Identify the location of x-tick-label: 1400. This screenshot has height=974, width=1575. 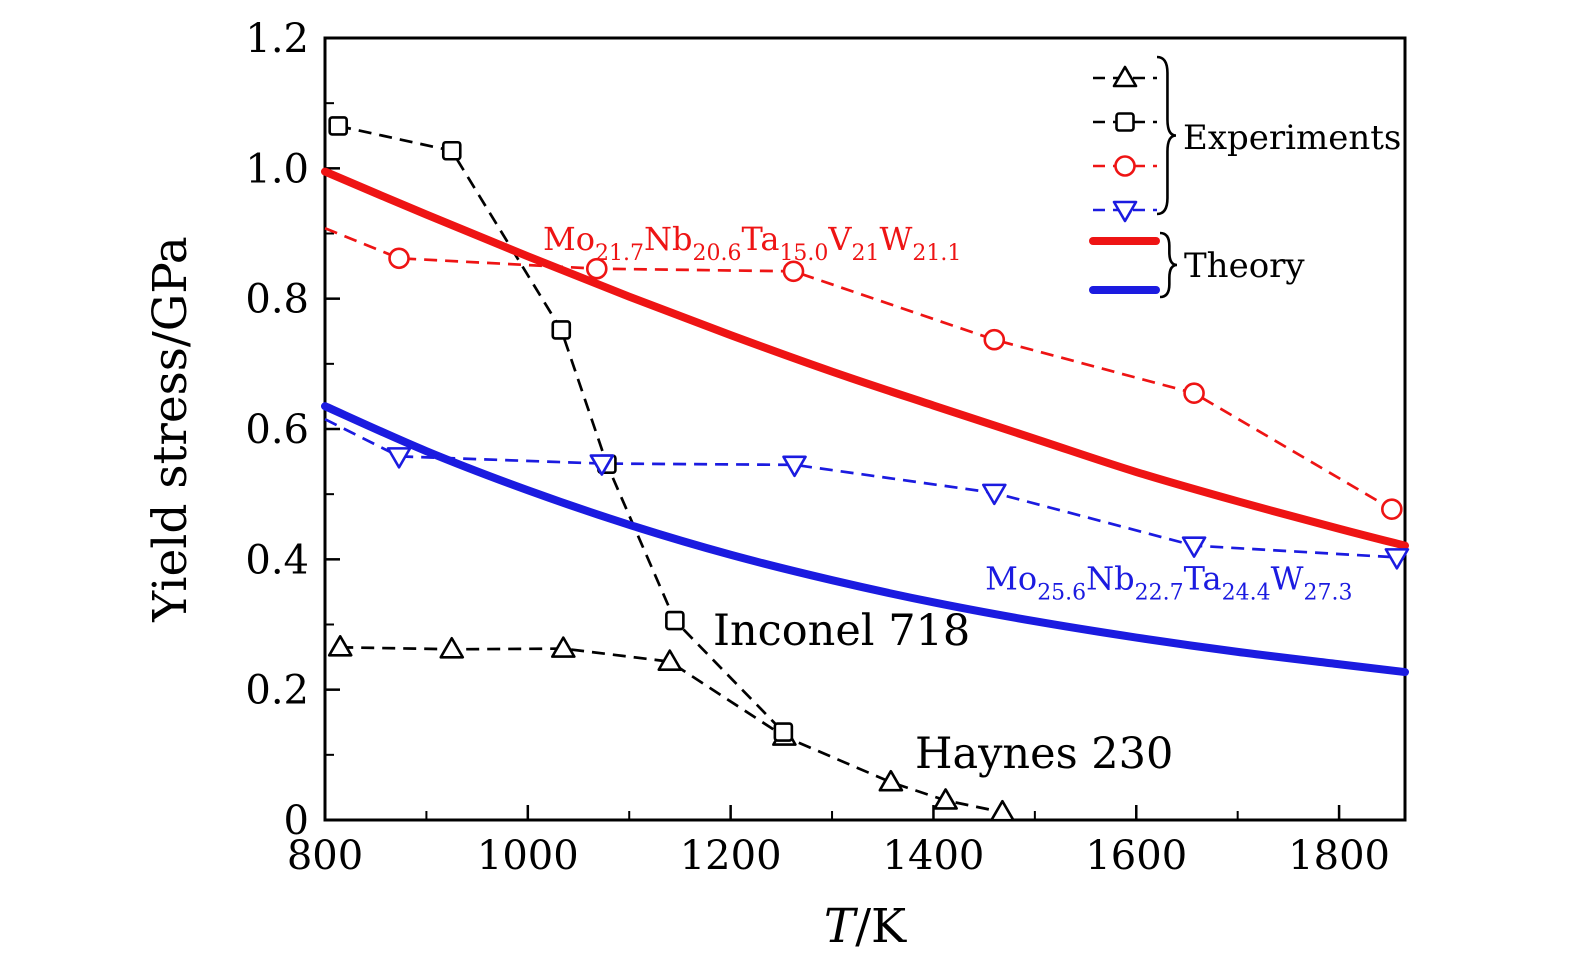
(934, 856).